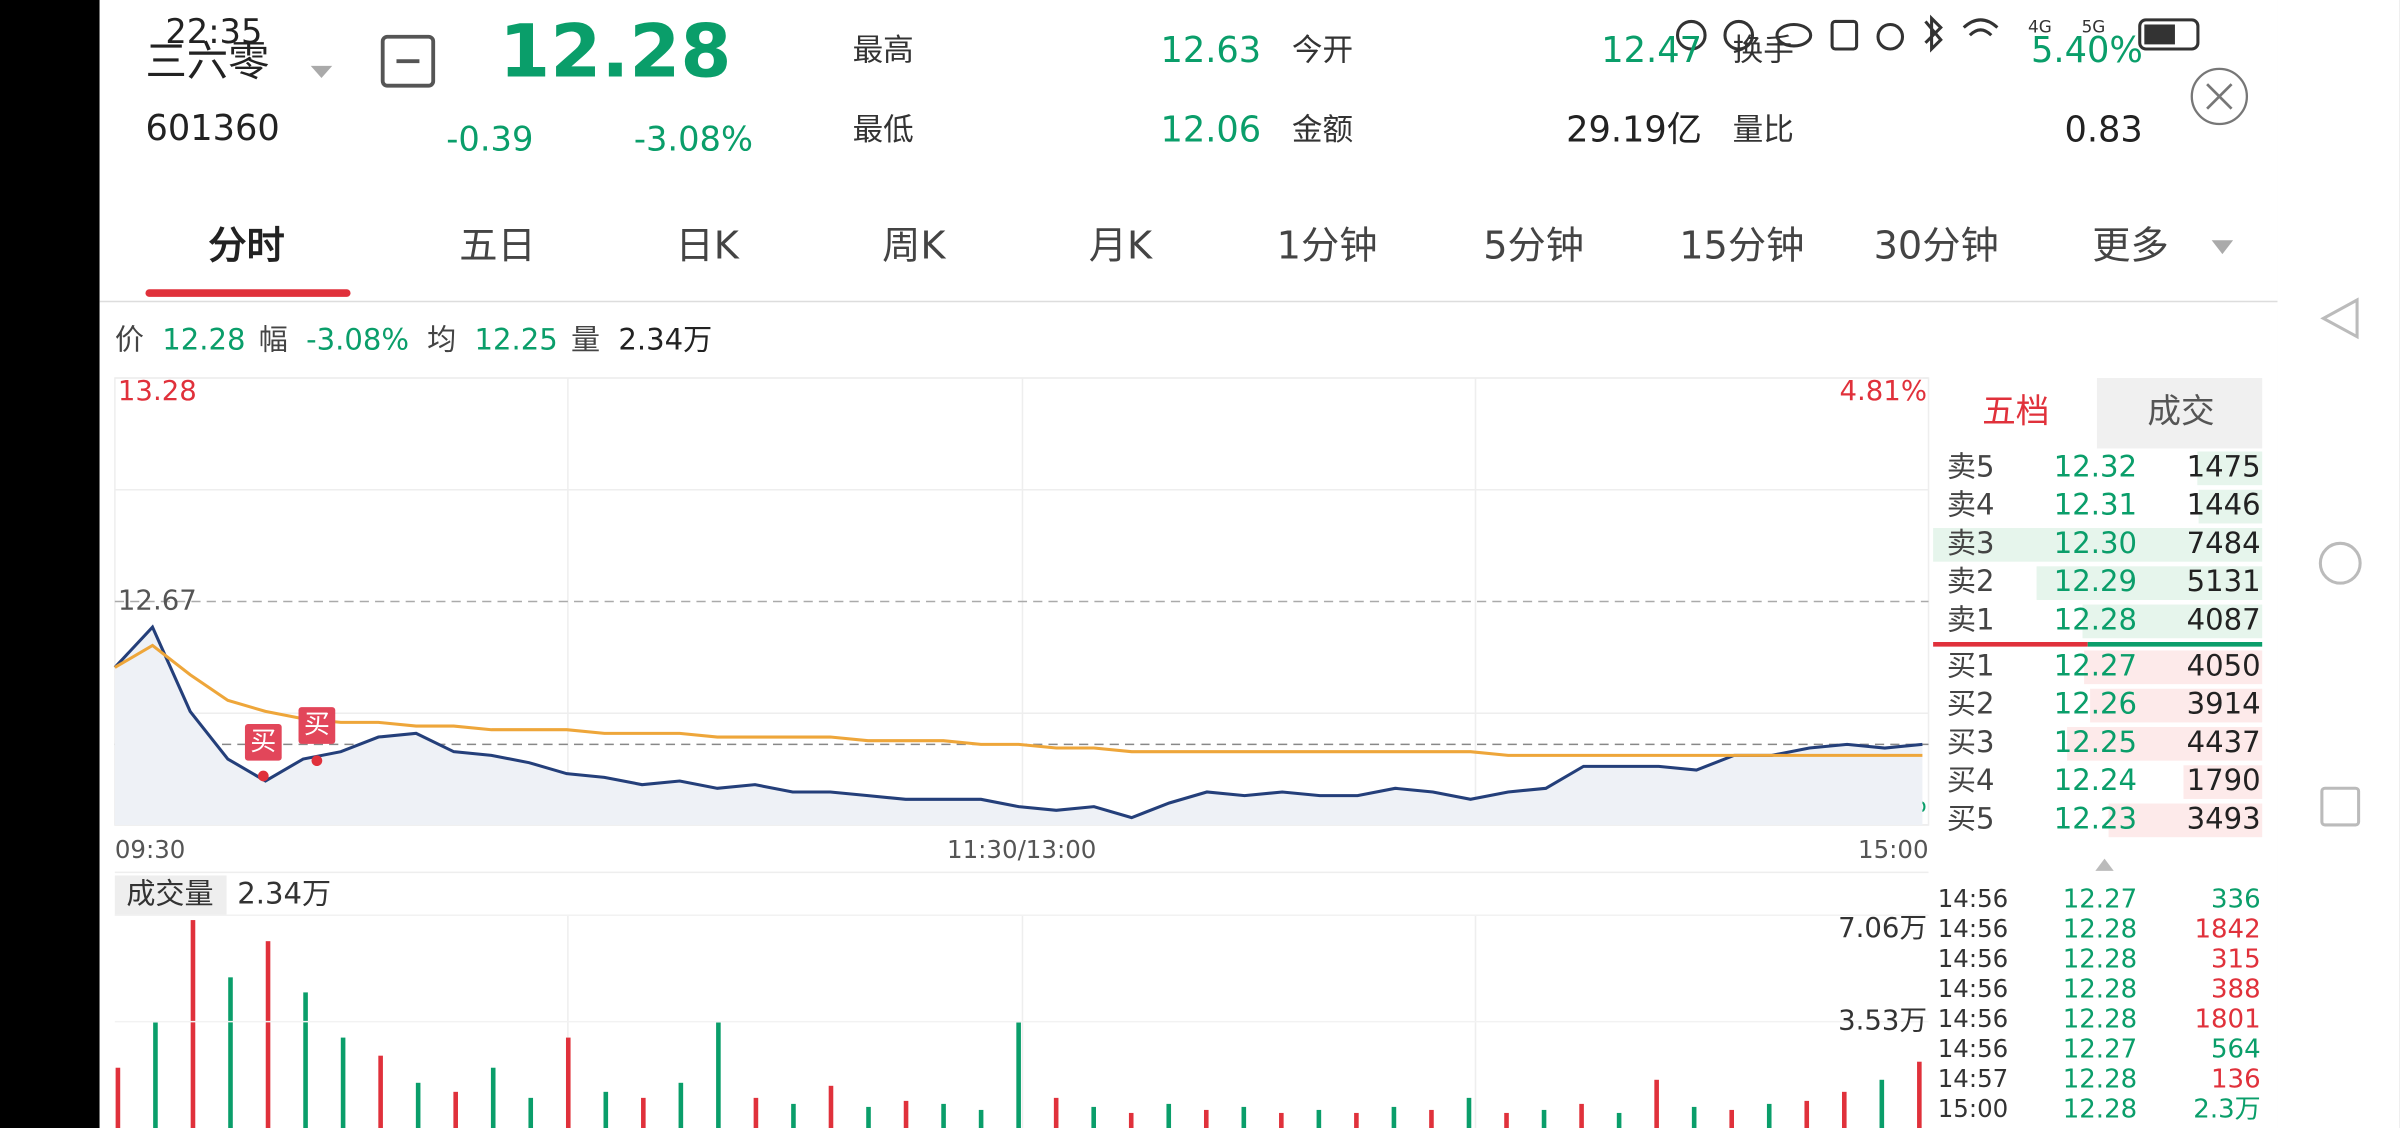 The width and height of the screenshot is (2400, 1128). I want to click on book-price: 12.30, so click(2095, 543).